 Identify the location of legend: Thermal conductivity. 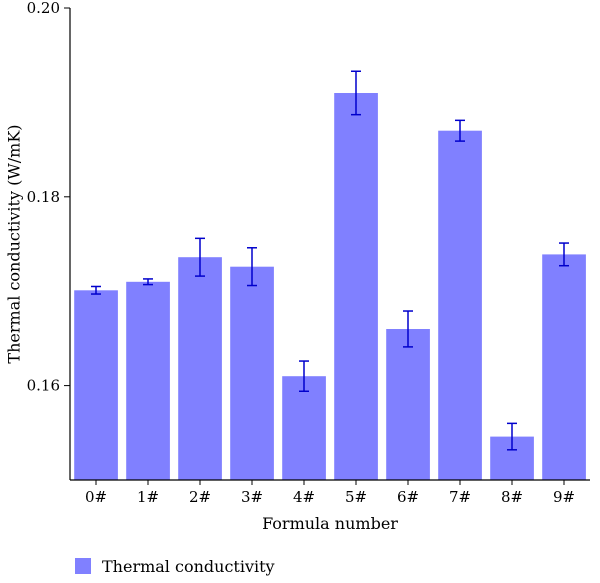
(175, 566).